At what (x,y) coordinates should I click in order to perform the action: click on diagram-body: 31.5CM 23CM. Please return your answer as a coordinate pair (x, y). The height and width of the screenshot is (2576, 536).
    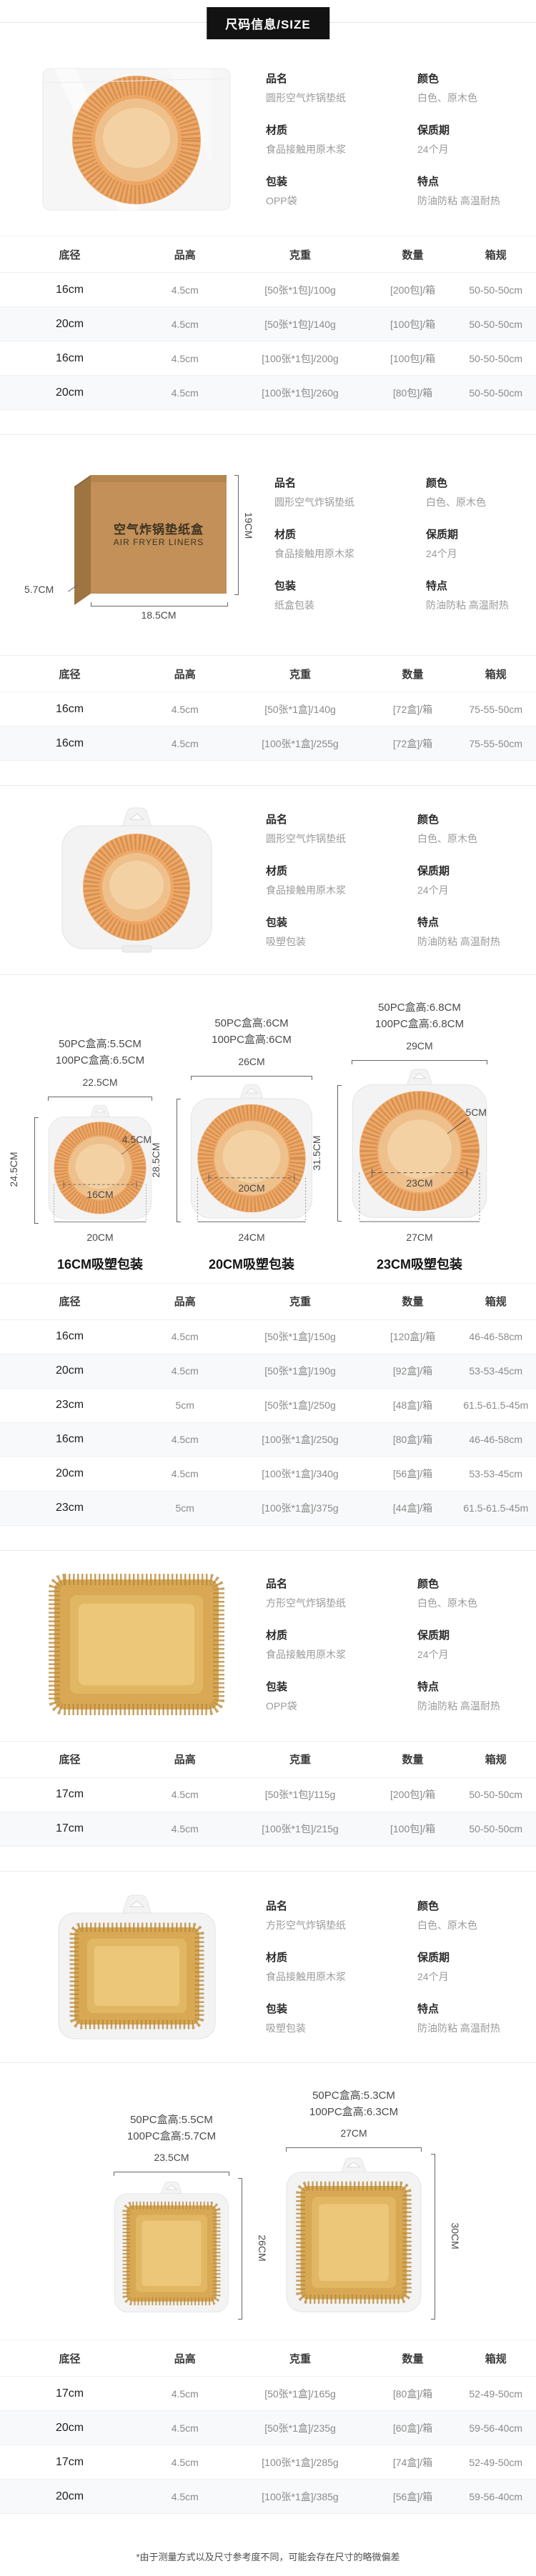
    Looking at the image, I should click on (419, 1147).